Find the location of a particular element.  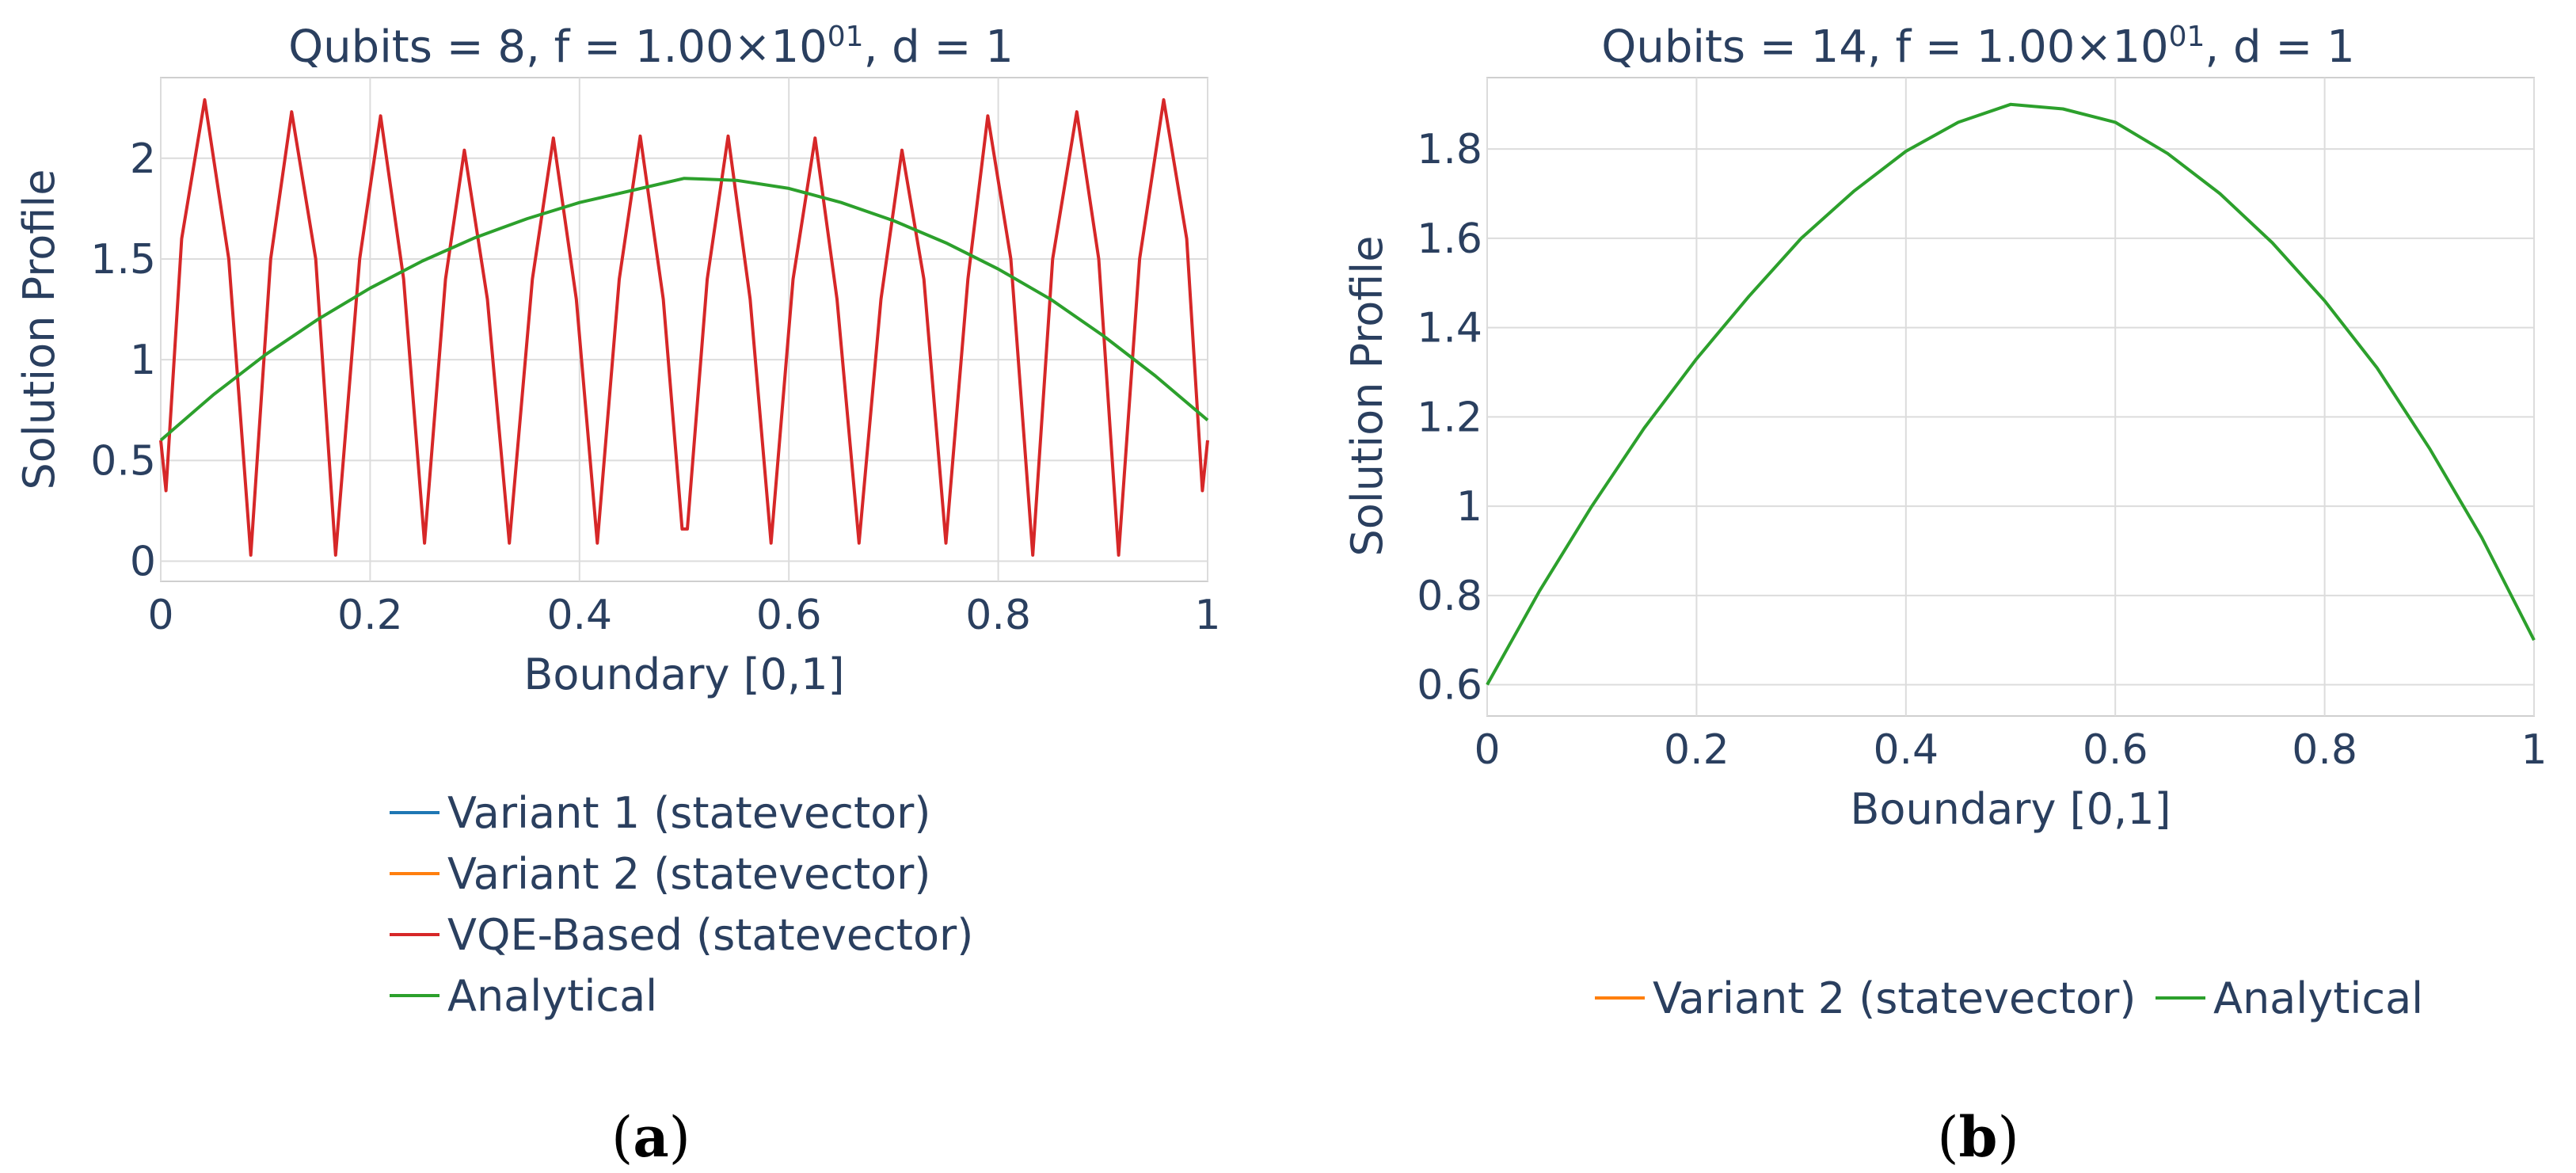

chart-b-x-ticks: 0 0.2 0.4 0.6 0.8 1 is located at coordinates (2010, 750).